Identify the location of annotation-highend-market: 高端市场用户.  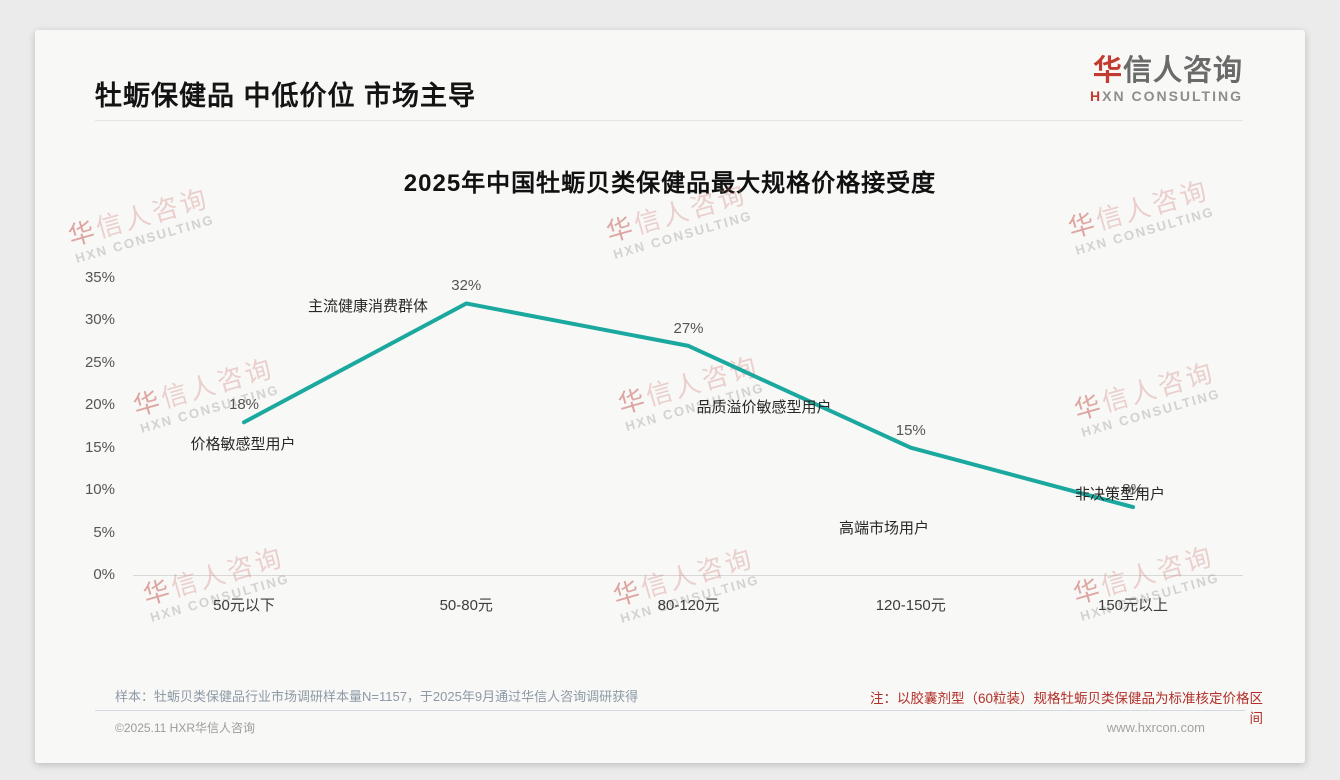
(884, 528).